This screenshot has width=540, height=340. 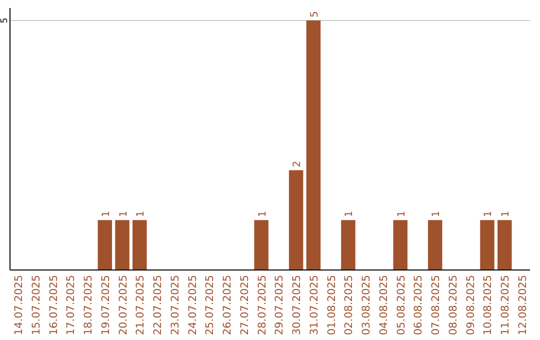 What do you see at coordinates (470, 305) in the screenshot?
I see `x-tick-label: 09.08.2025` at bounding box center [470, 305].